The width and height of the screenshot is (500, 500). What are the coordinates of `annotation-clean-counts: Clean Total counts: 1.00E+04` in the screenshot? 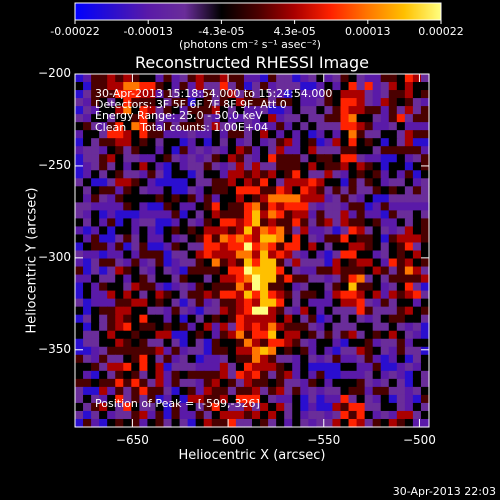 It's located at (182, 127).